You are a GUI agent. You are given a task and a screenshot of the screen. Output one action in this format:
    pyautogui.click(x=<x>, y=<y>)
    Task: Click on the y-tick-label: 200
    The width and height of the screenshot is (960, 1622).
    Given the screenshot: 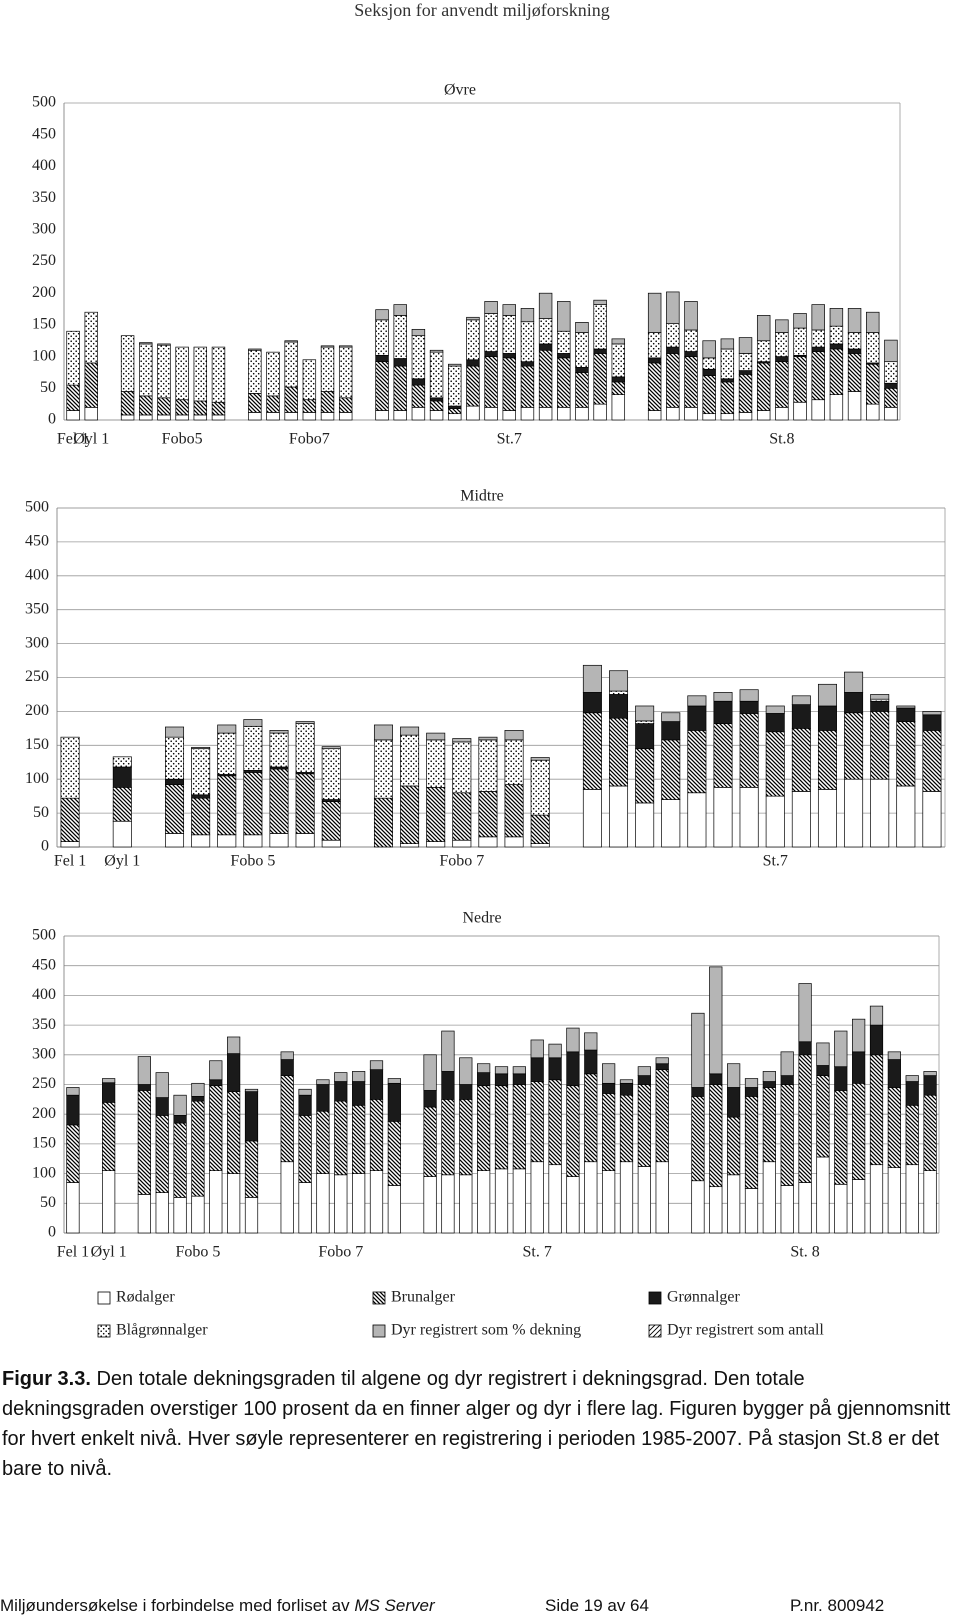 What is the action you would take?
    pyautogui.click(x=44, y=1113)
    